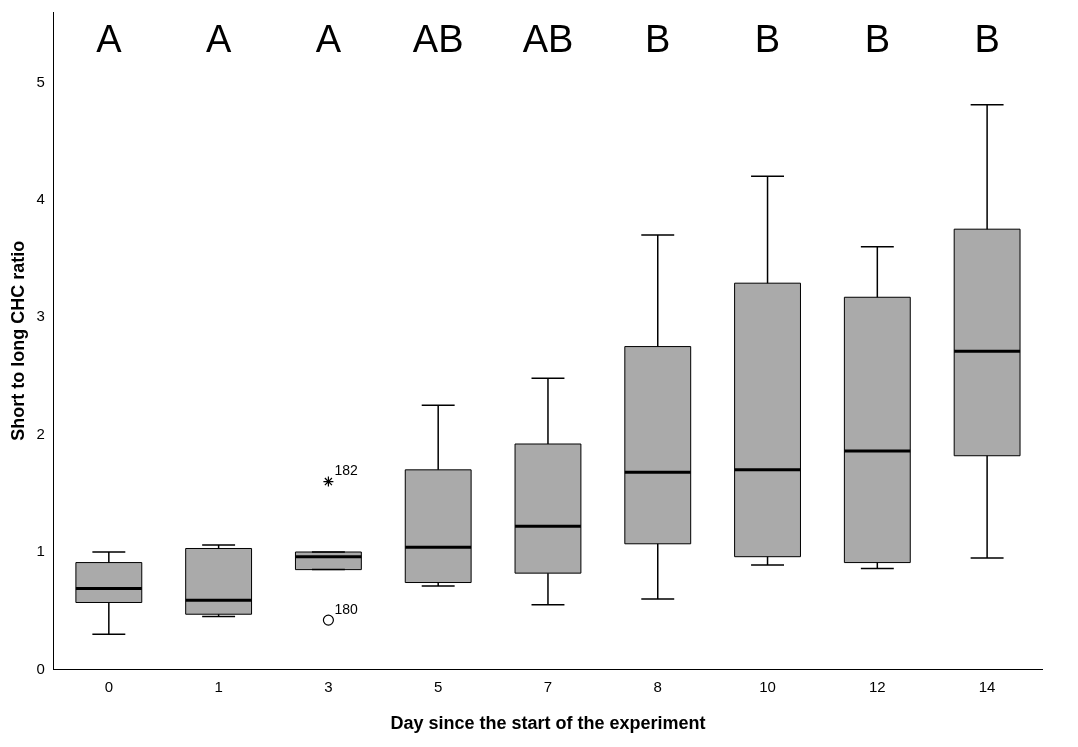 The width and height of the screenshot is (1078, 747). Describe the element at coordinates (40, 551) in the screenshot. I see `y-tick-label: 1` at that location.